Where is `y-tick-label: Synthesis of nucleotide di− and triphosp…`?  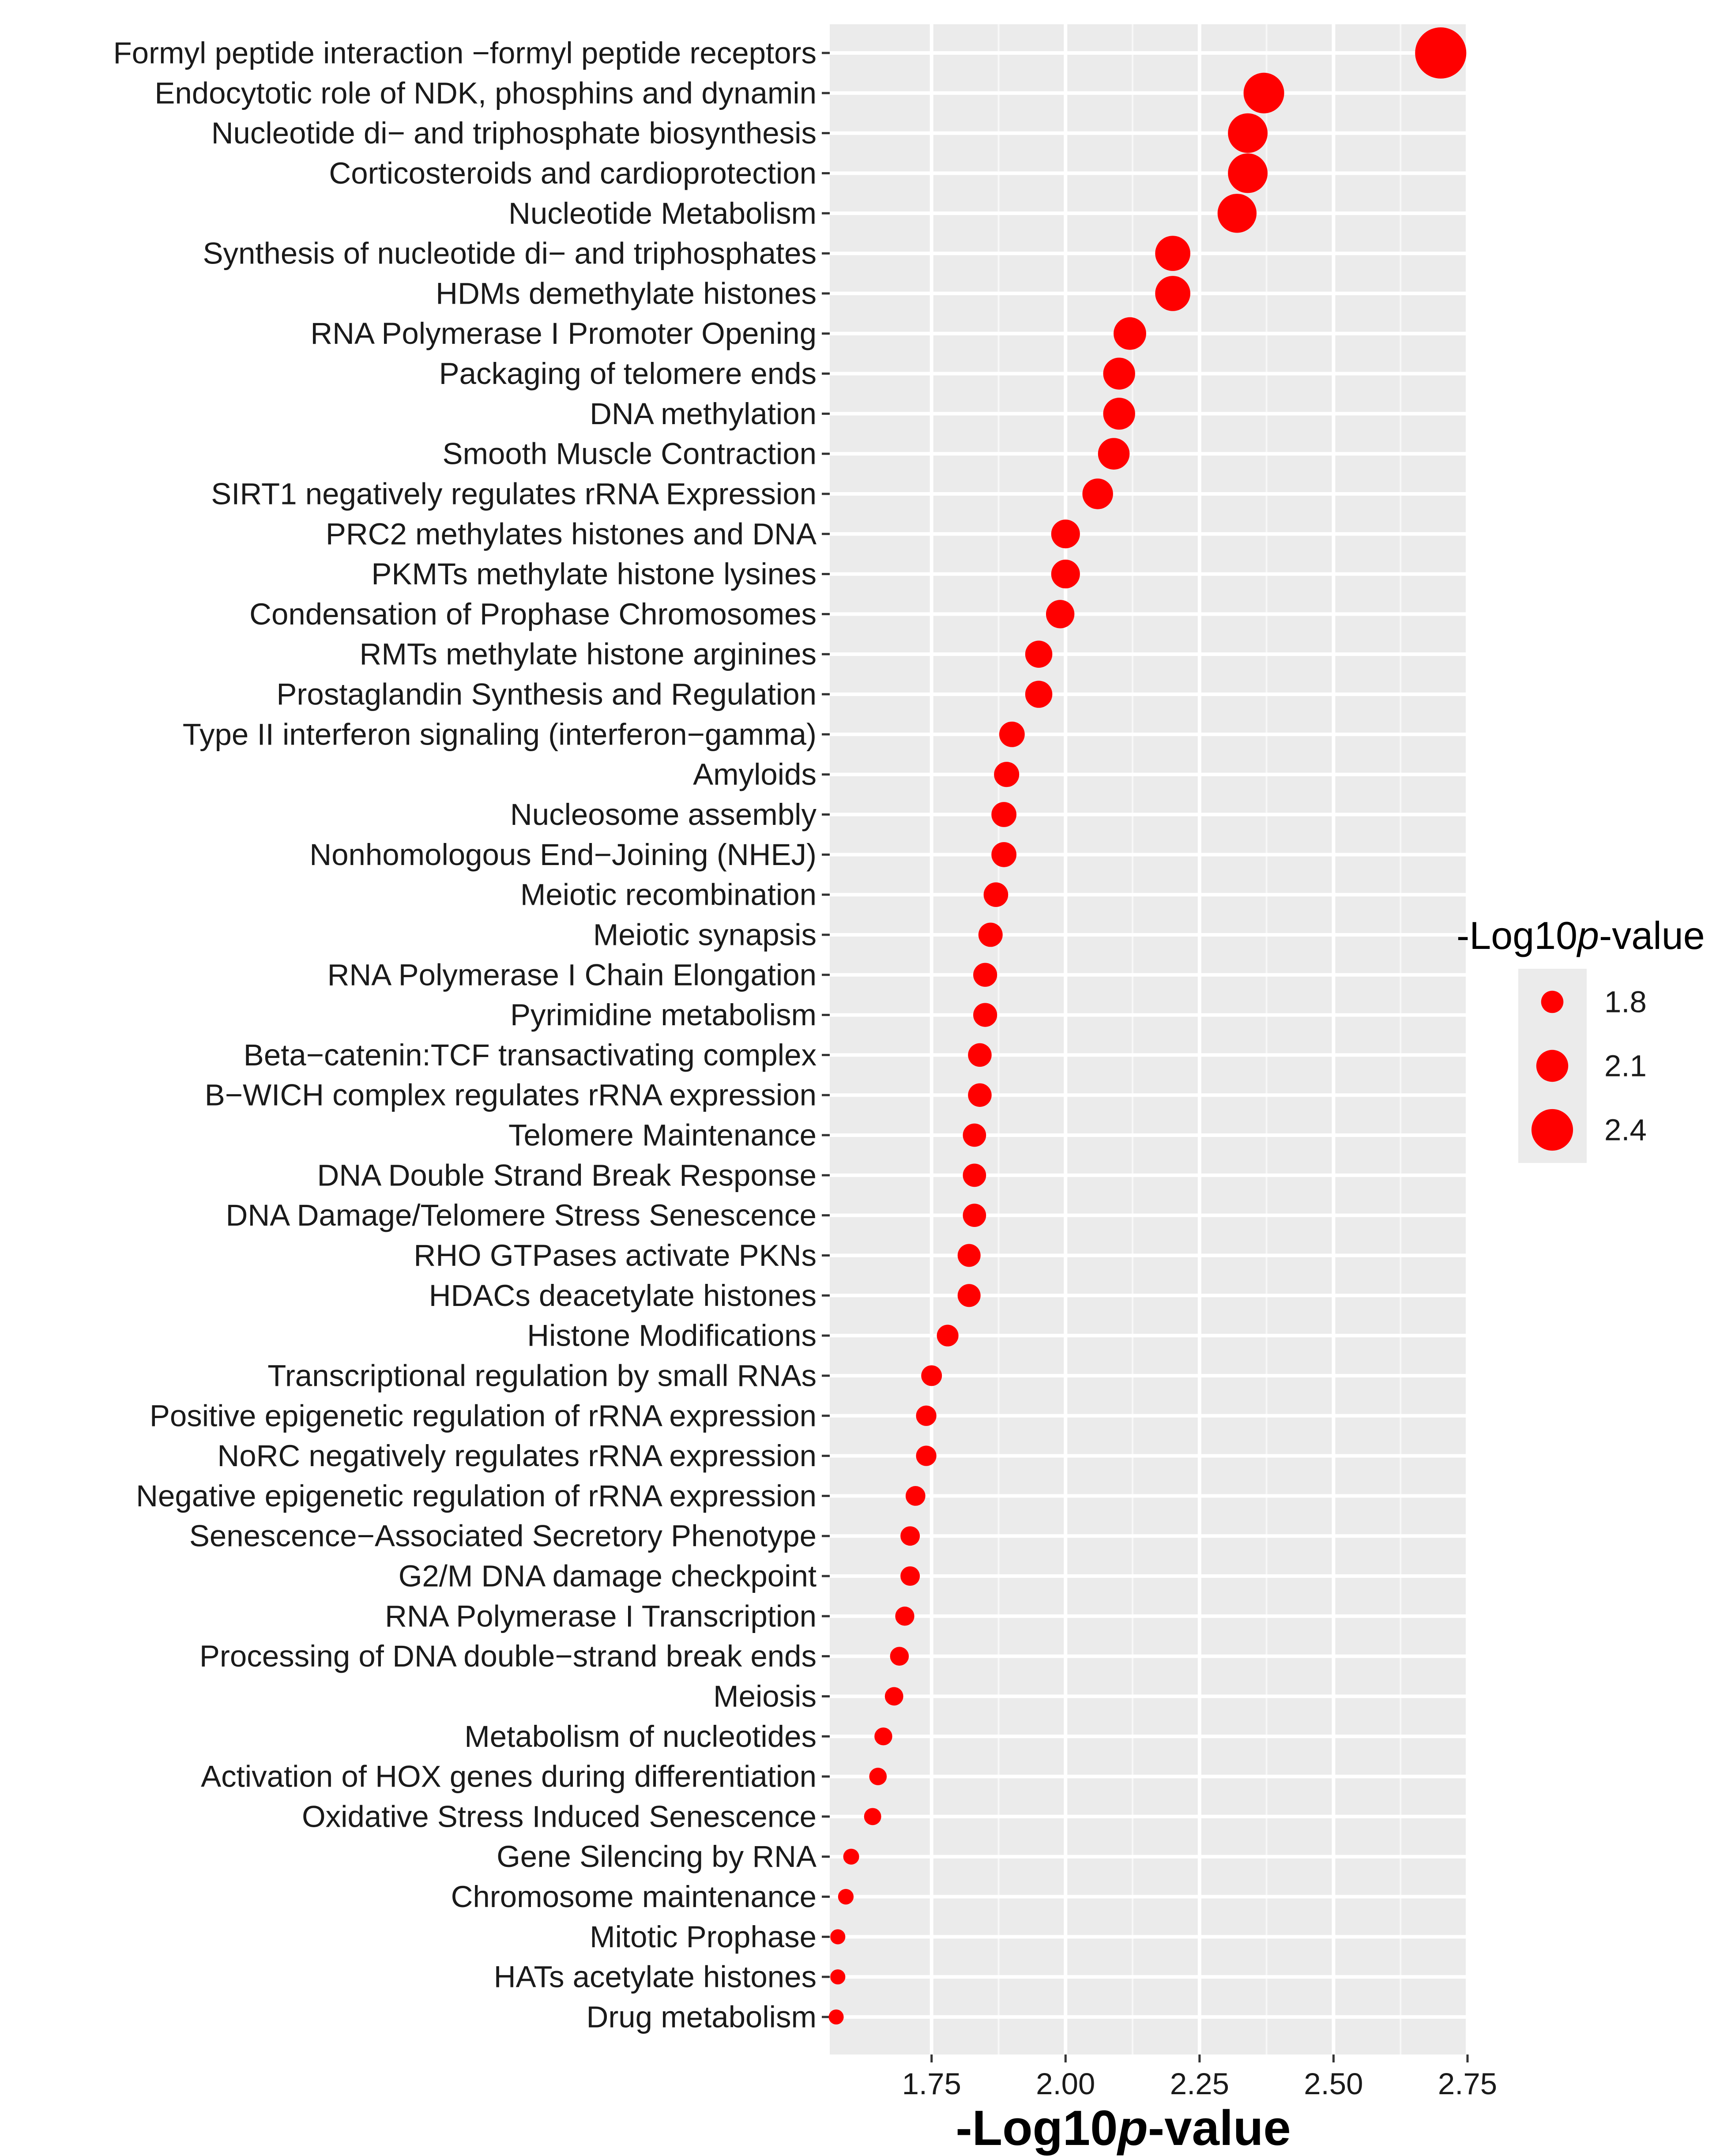 y-tick-label: Synthesis of nucleotide di− and triphosp… is located at coordinates (510, 254).